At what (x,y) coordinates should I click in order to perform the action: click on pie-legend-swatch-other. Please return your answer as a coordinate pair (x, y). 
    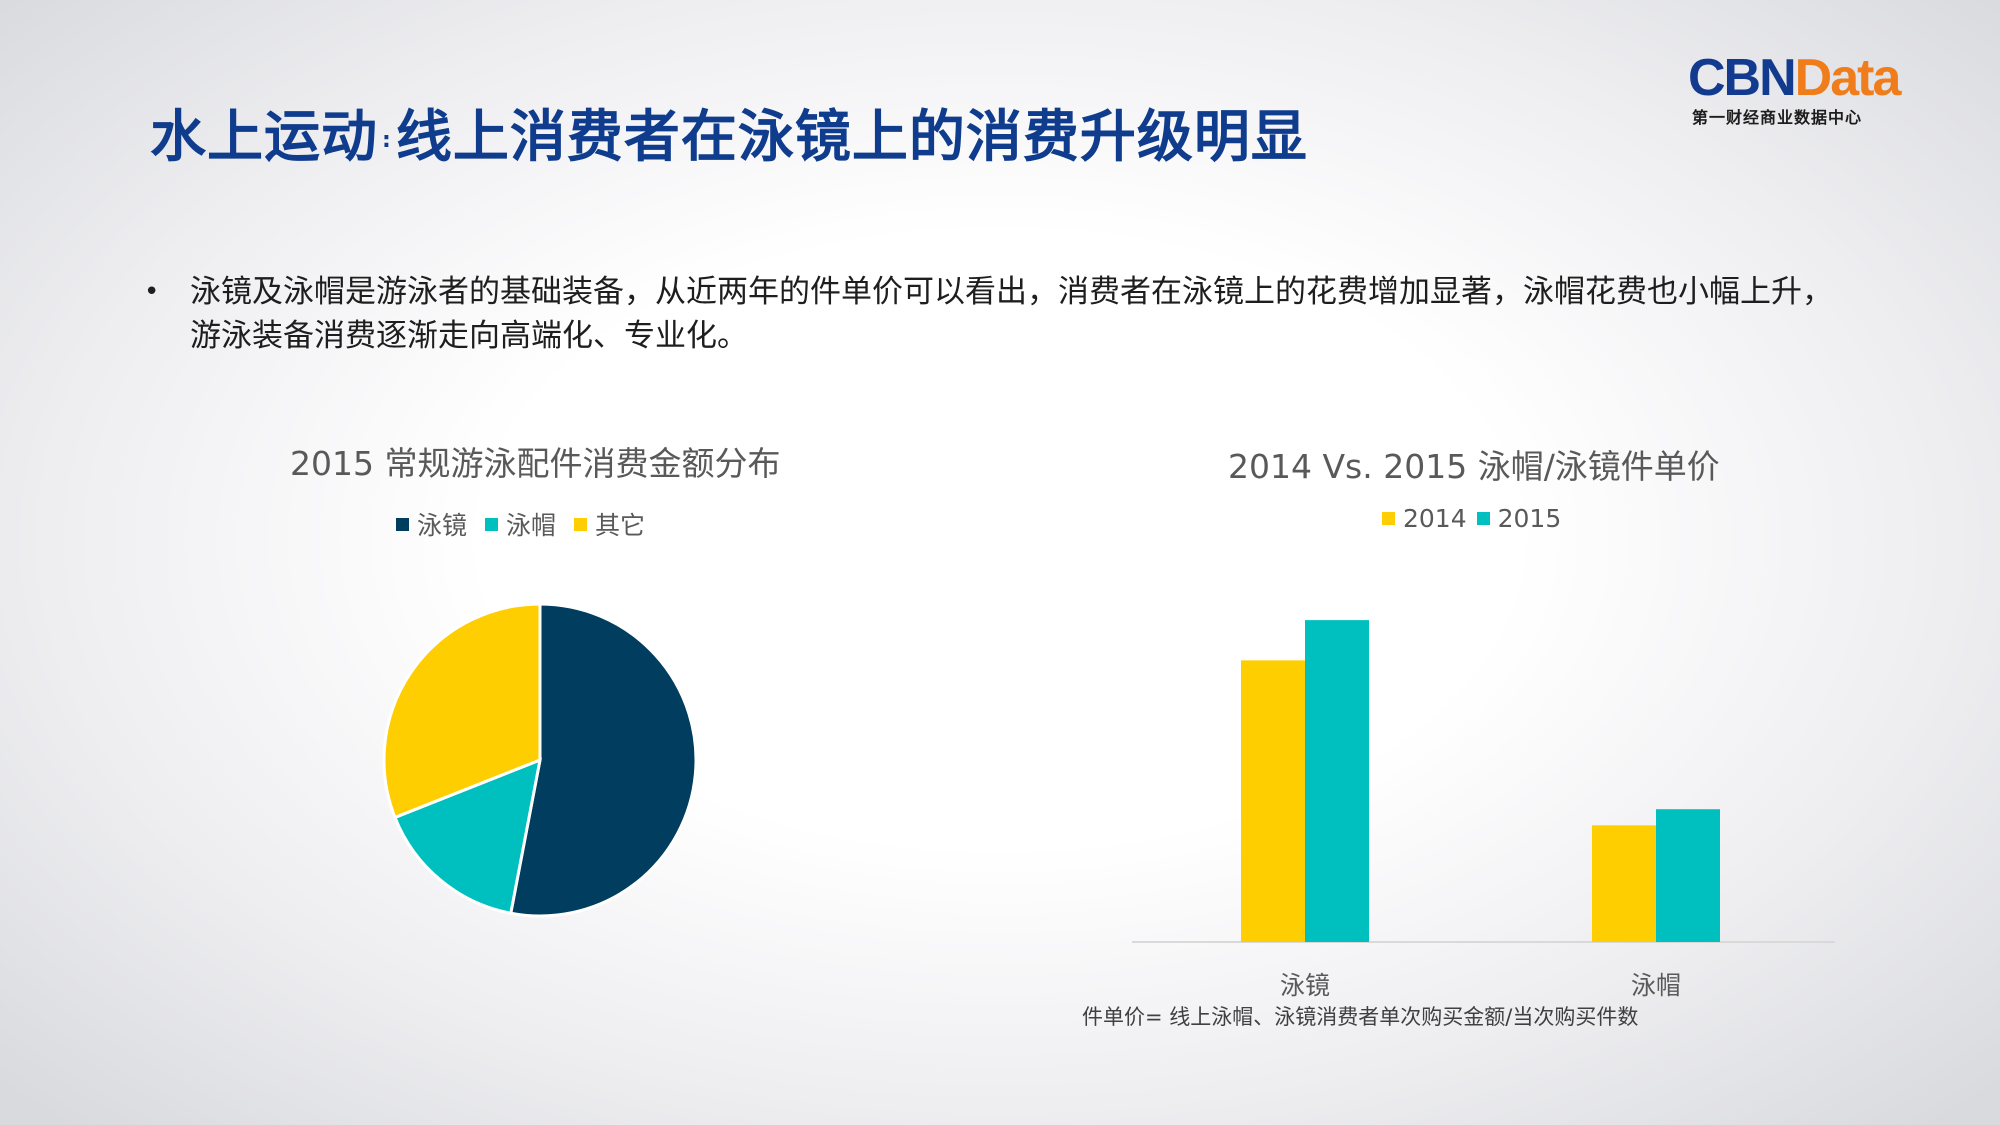
    Looking at the image, I should click on (581, 524).